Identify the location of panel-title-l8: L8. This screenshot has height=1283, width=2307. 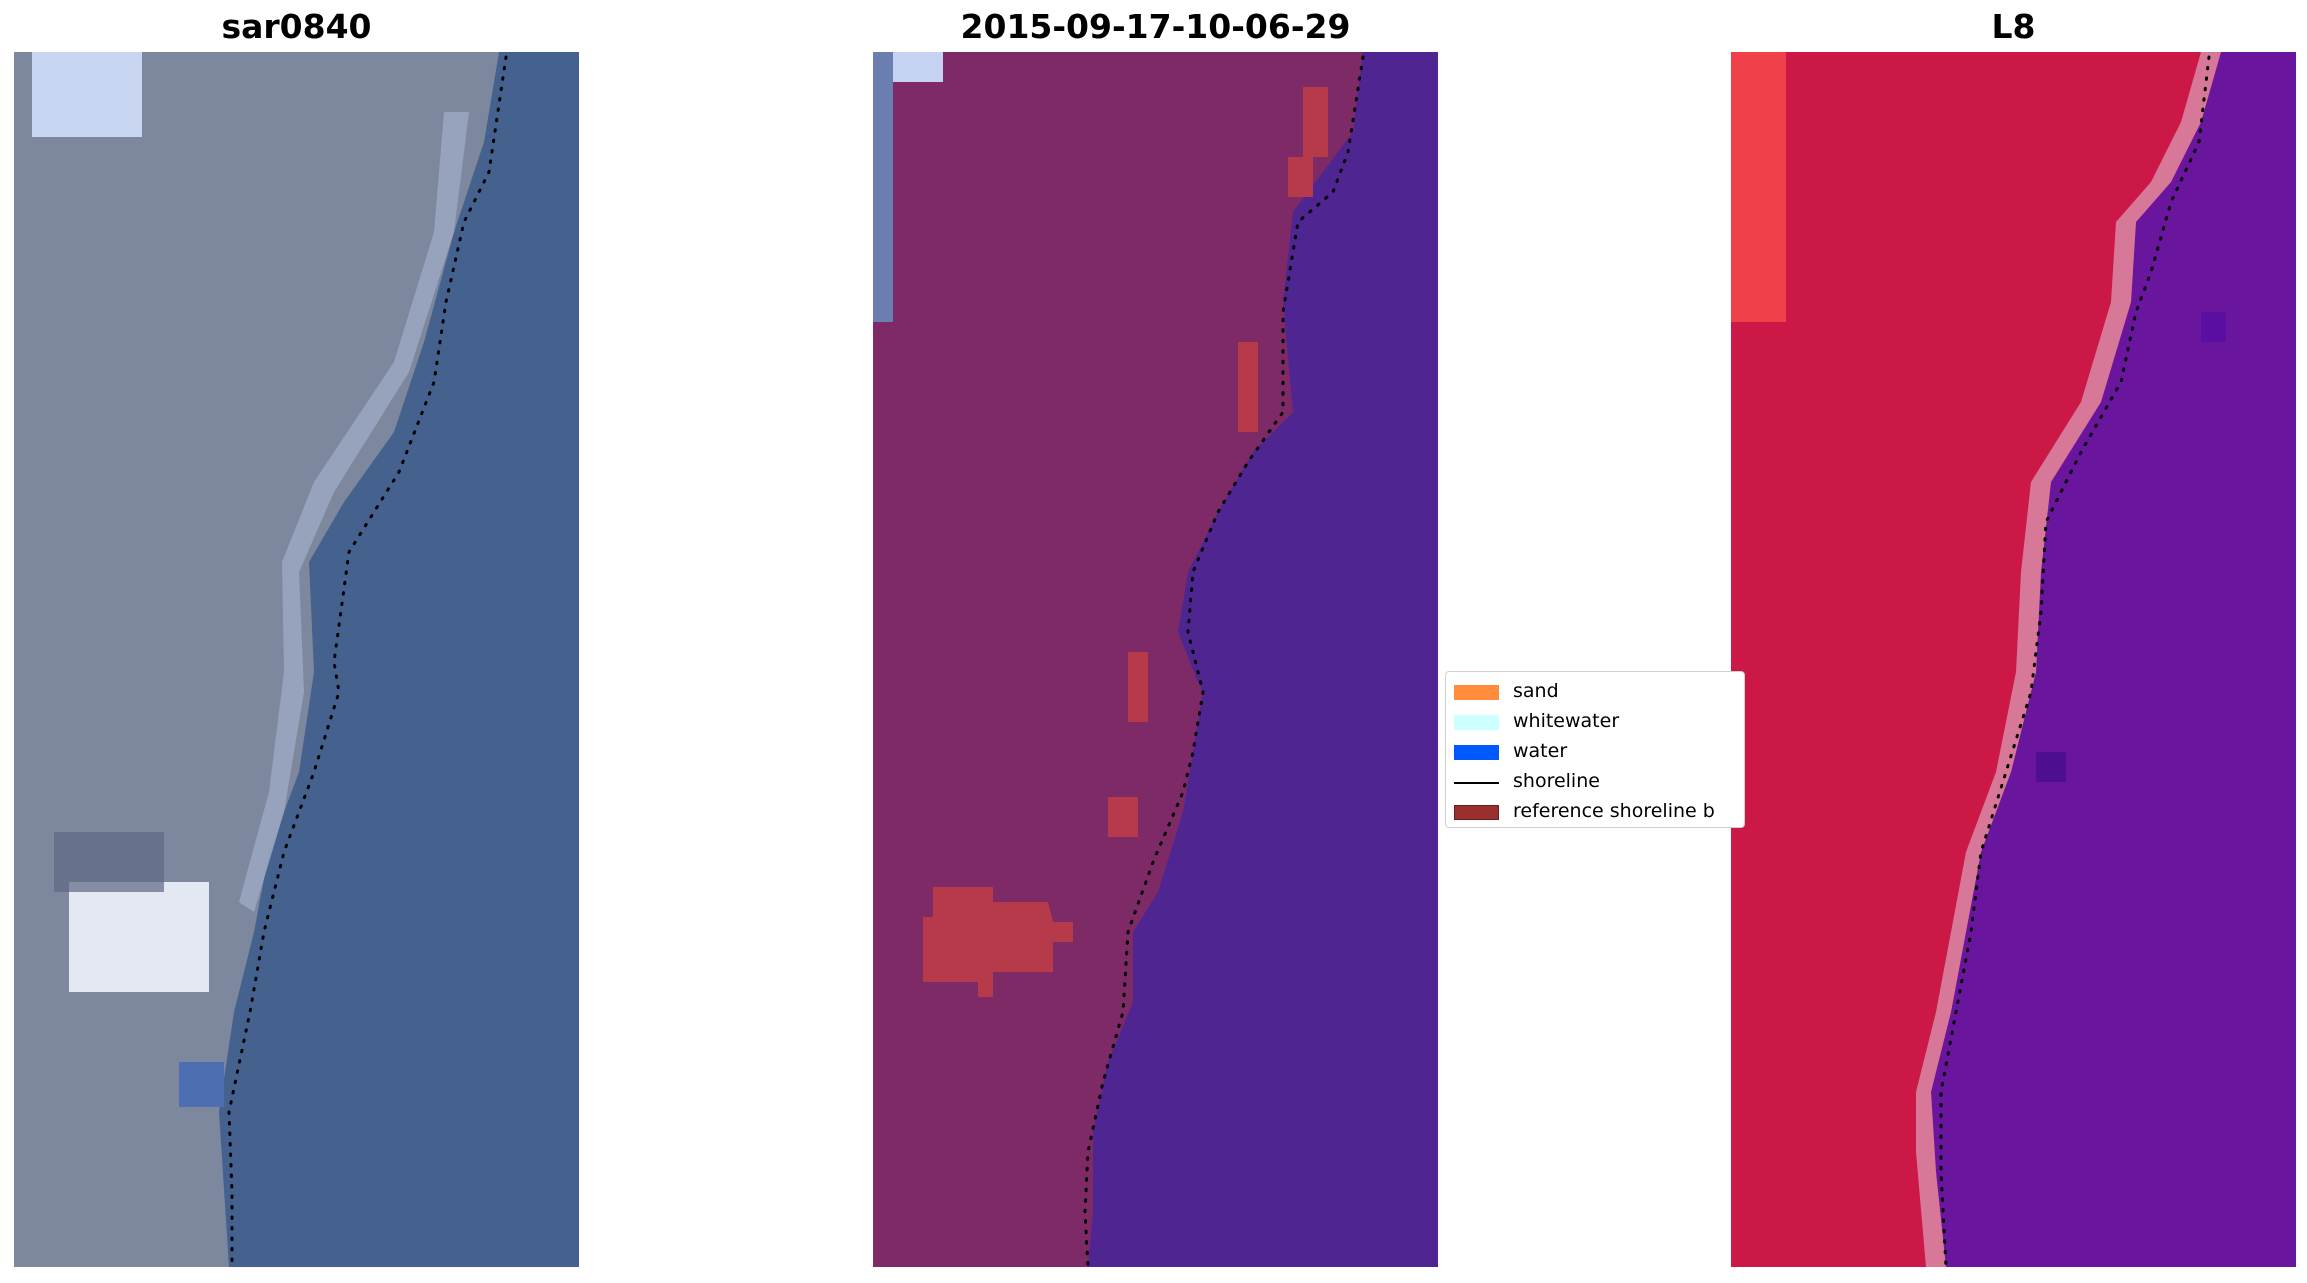
(2013, 26).